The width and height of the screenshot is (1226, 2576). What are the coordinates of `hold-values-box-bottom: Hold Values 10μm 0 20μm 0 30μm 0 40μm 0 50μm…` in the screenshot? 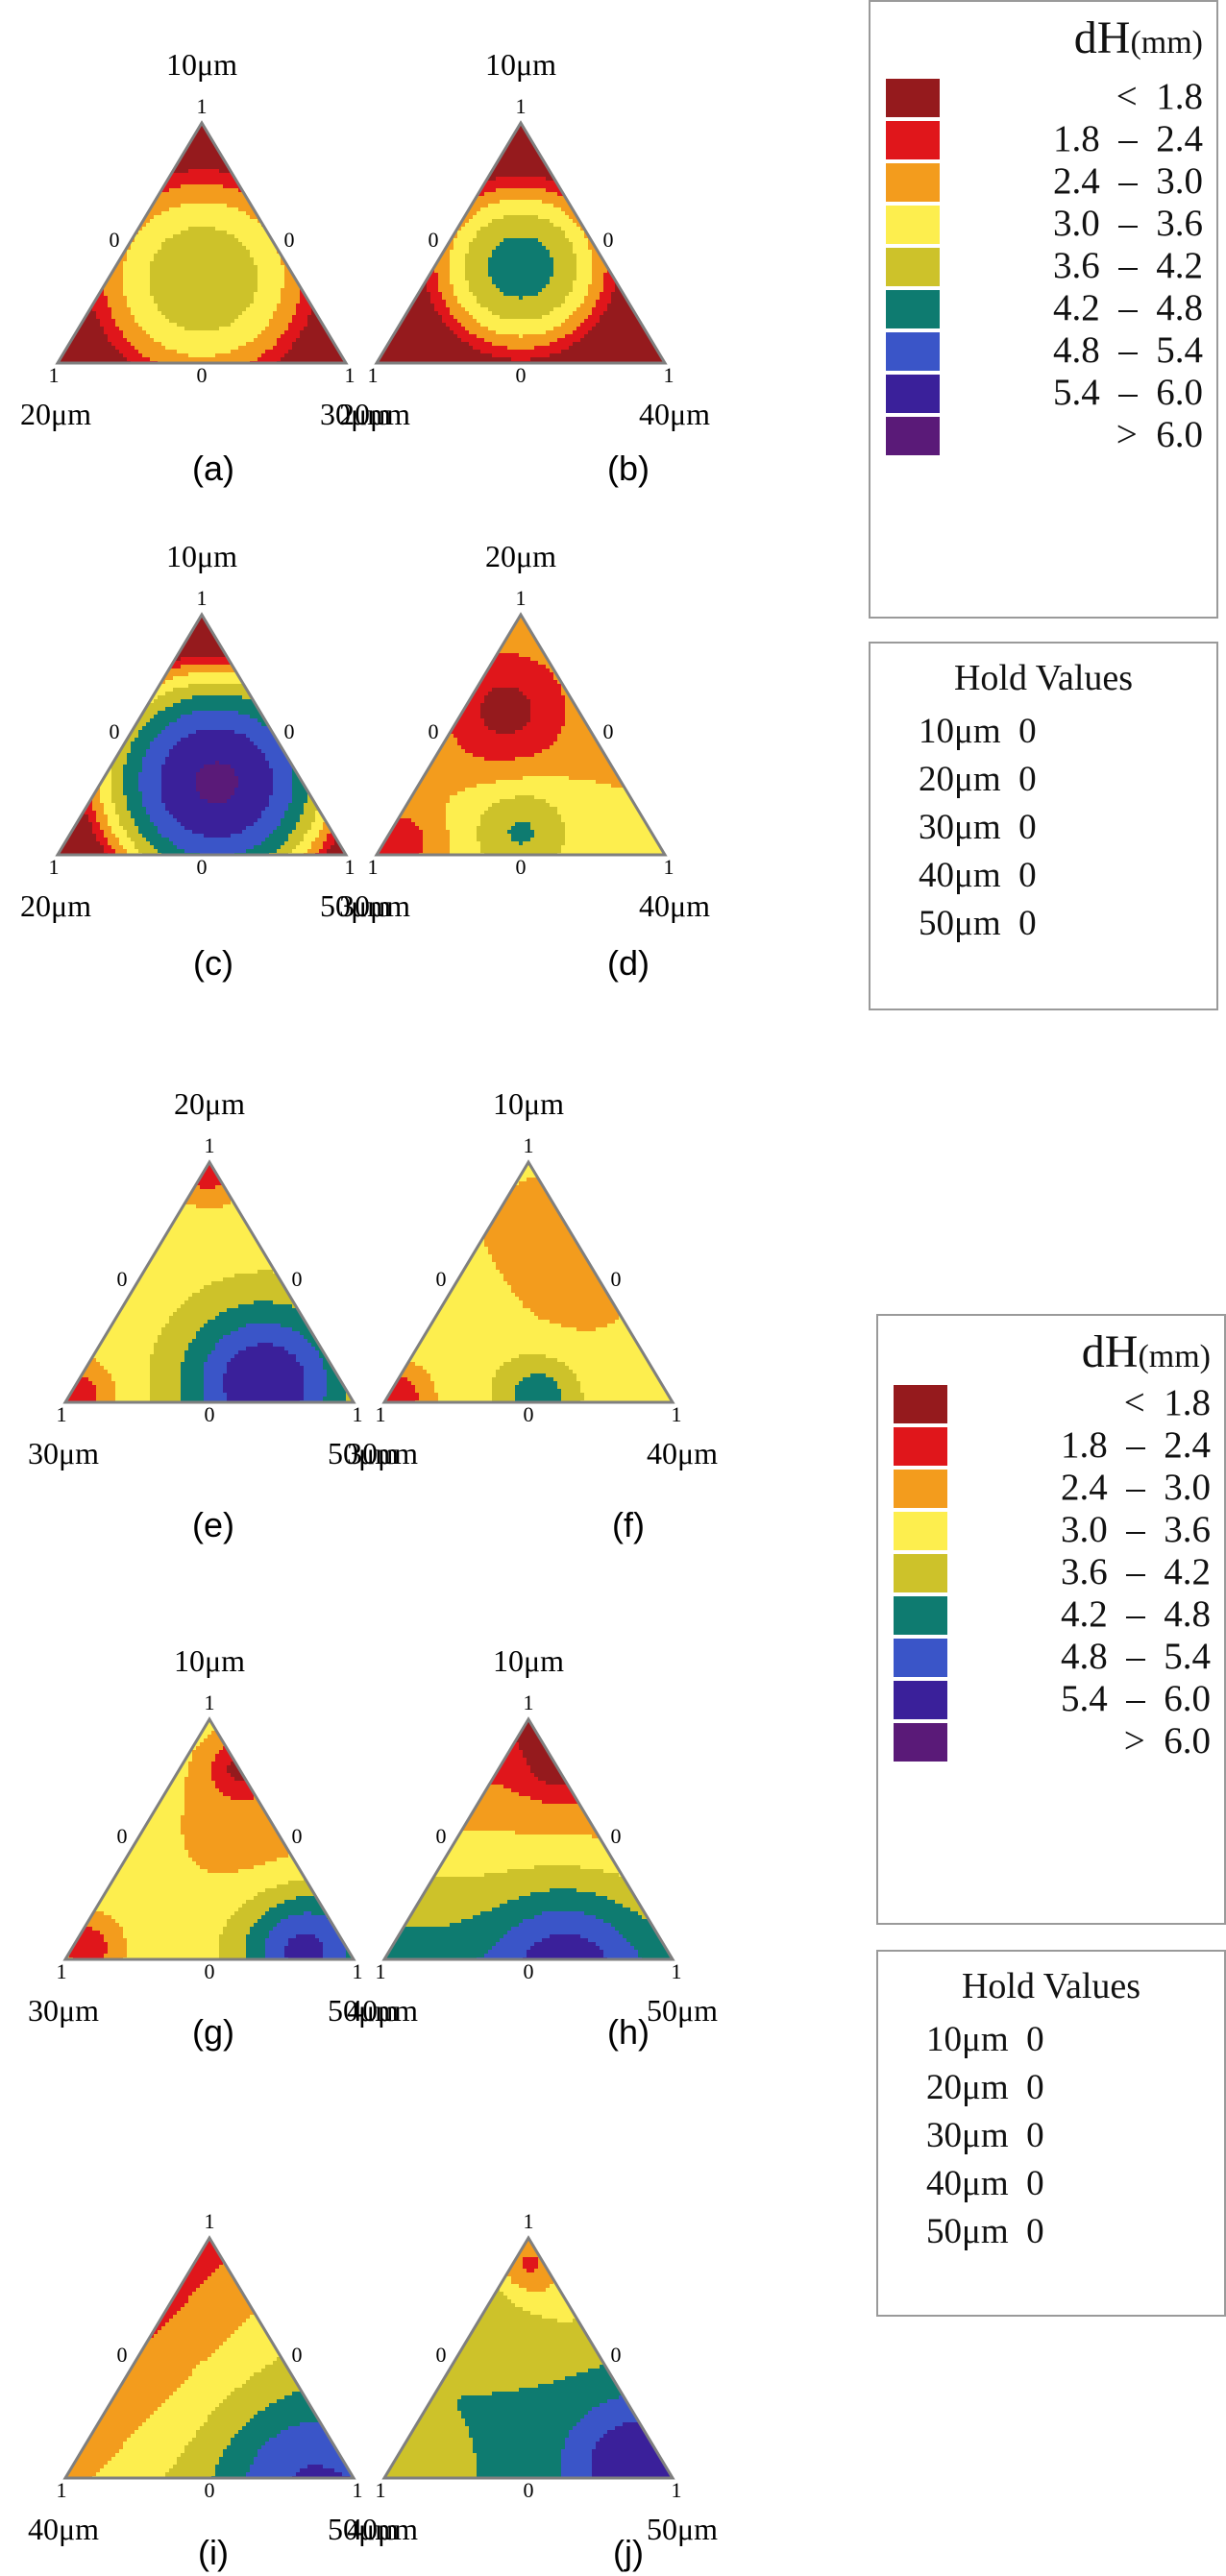 It's located at (1051, 2134).